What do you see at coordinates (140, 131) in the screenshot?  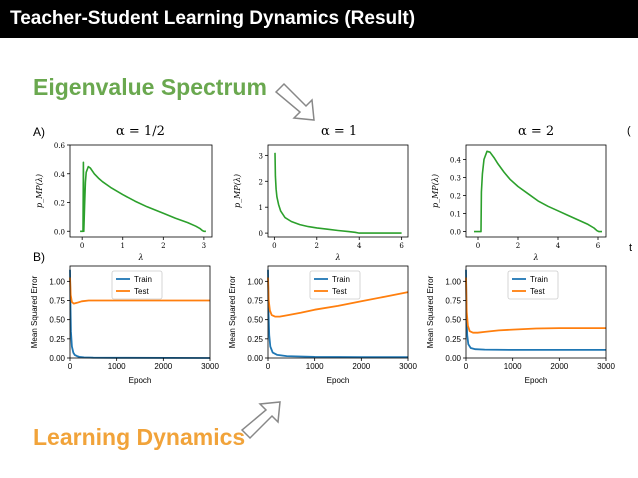 I see `panel-title-alpha-half: α = 1/2` at bounding box center [140, 131].